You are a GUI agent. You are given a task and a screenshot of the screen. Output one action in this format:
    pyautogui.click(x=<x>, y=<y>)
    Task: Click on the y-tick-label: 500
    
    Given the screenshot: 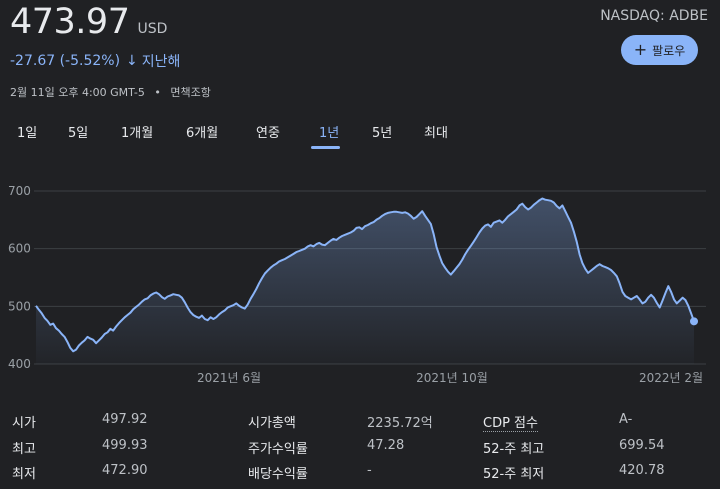 What is the action you would take?
    pyautogui.click(x=19, y=306)
    